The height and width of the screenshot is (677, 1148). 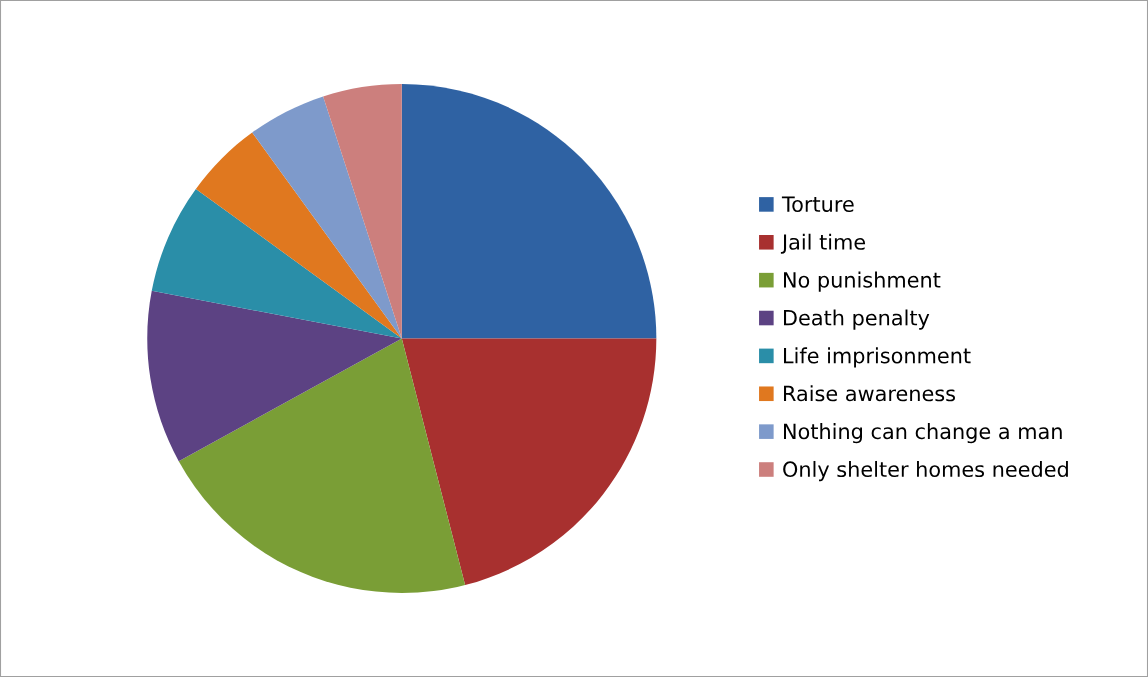 What do you see at coordinates (870, 393) in the screenshot?
I see `legend-label: Raise awareness` at bounding box center [870, 393].